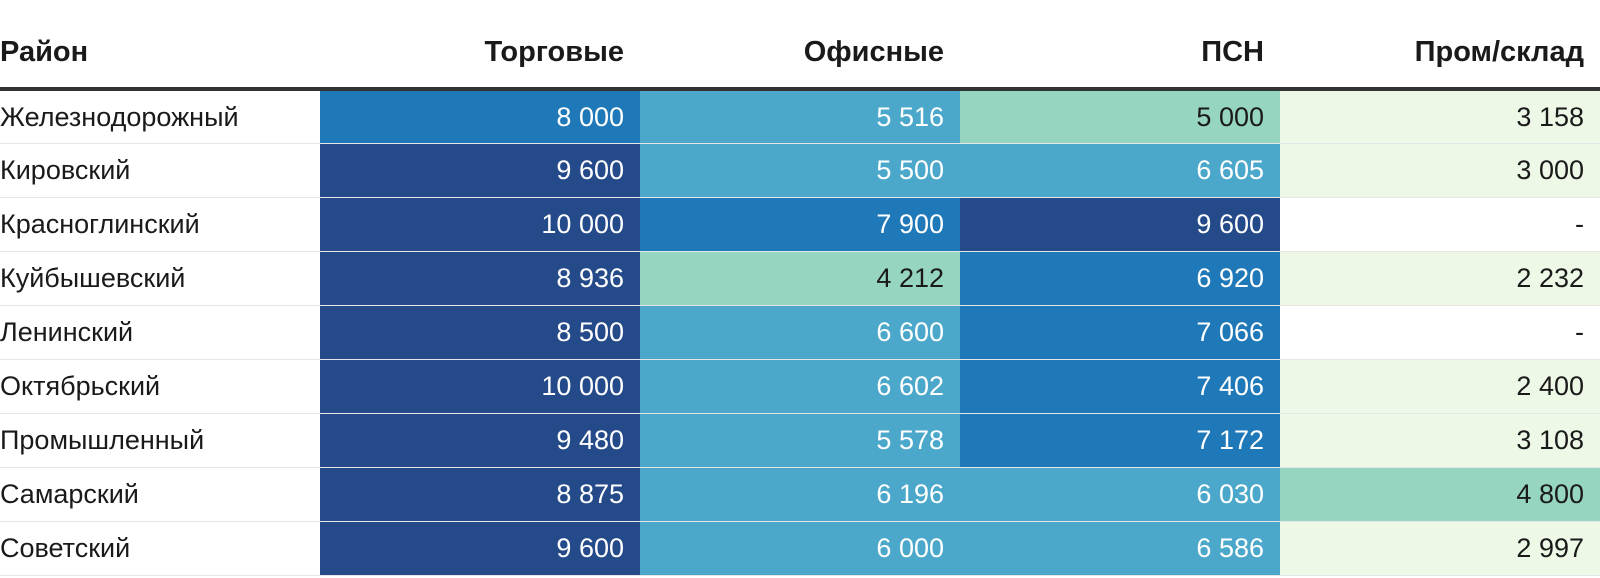 The image size is (1600, 578). What do you see at coordinates (160, 224) in the screenshot?
I see `cell-district: Красноглинский` at bounding box center [160, 224].